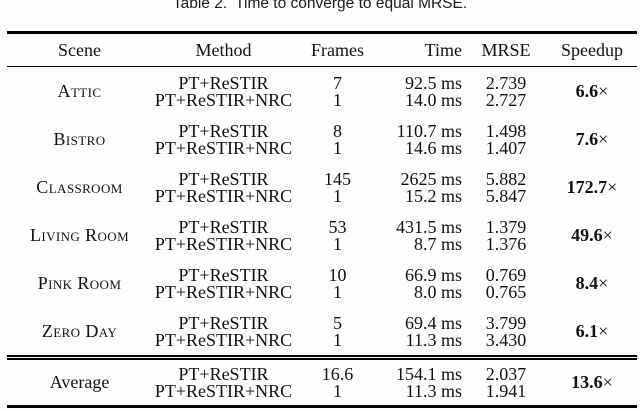 The width and height of the screenshot is (640, 411). Describe the element at coordinates (587, 138) in the screenshot. I see `speedup-value: 7.6` at that location.